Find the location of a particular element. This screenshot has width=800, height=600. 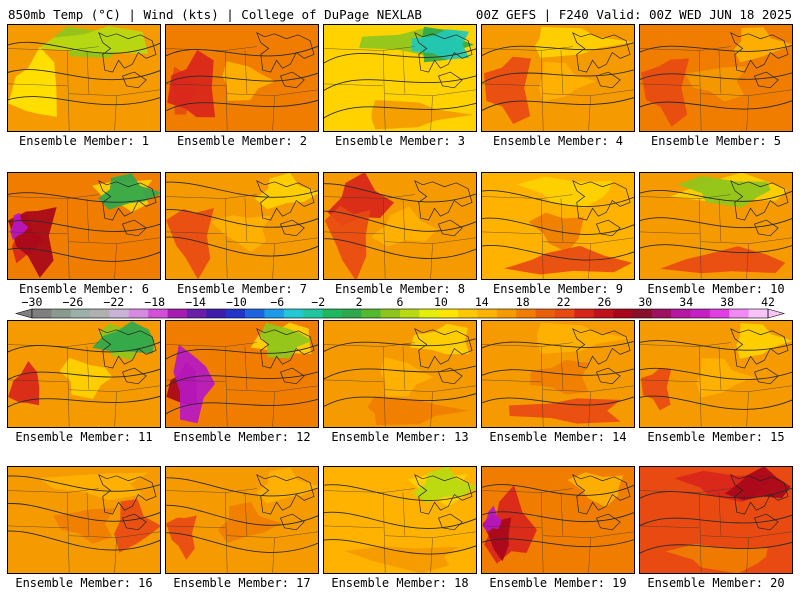

colorbar-tick-label: 42 is located at coordinates (768, 302).